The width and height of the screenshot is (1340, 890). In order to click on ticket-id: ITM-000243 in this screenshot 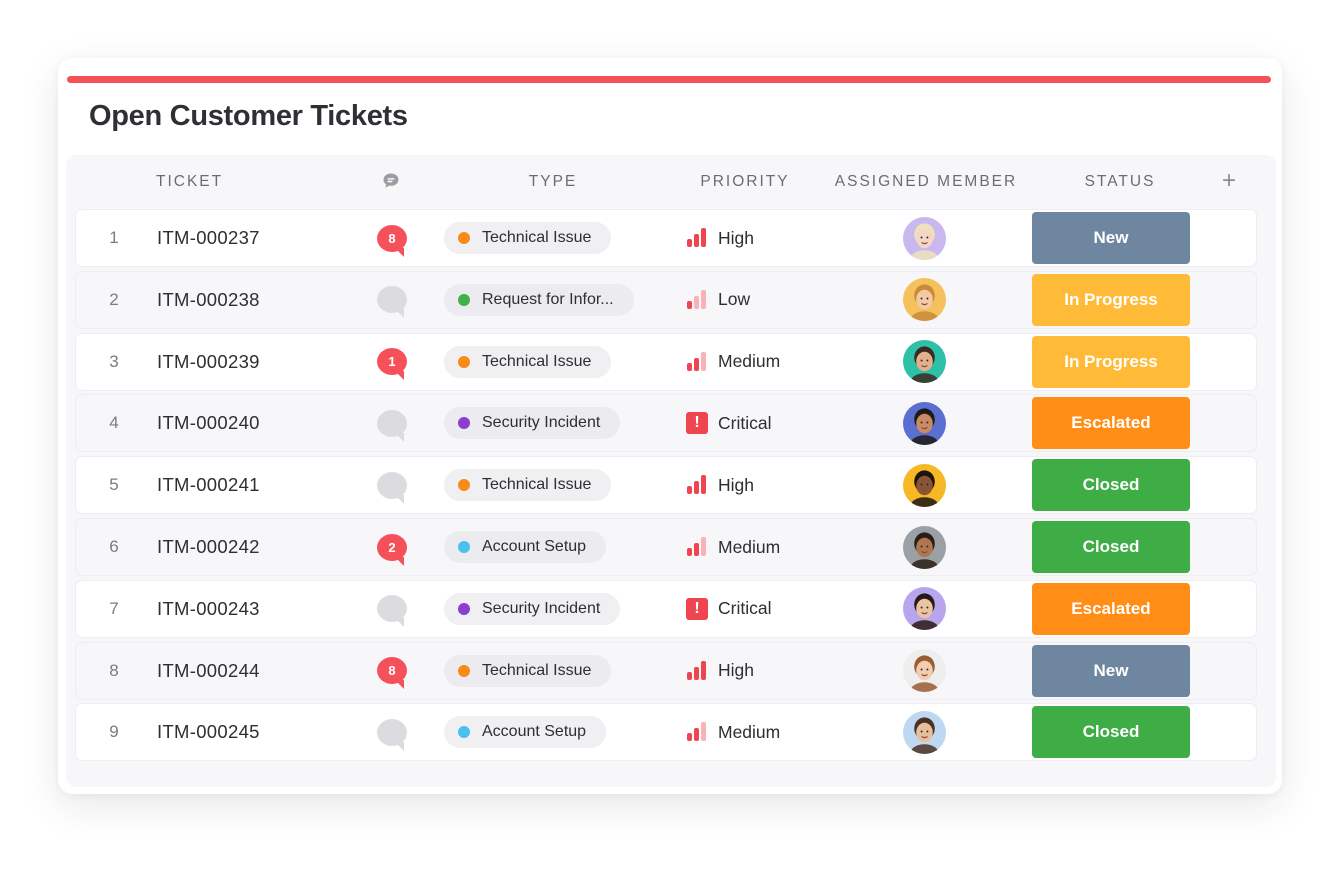, I will do `click(208, 608)`.